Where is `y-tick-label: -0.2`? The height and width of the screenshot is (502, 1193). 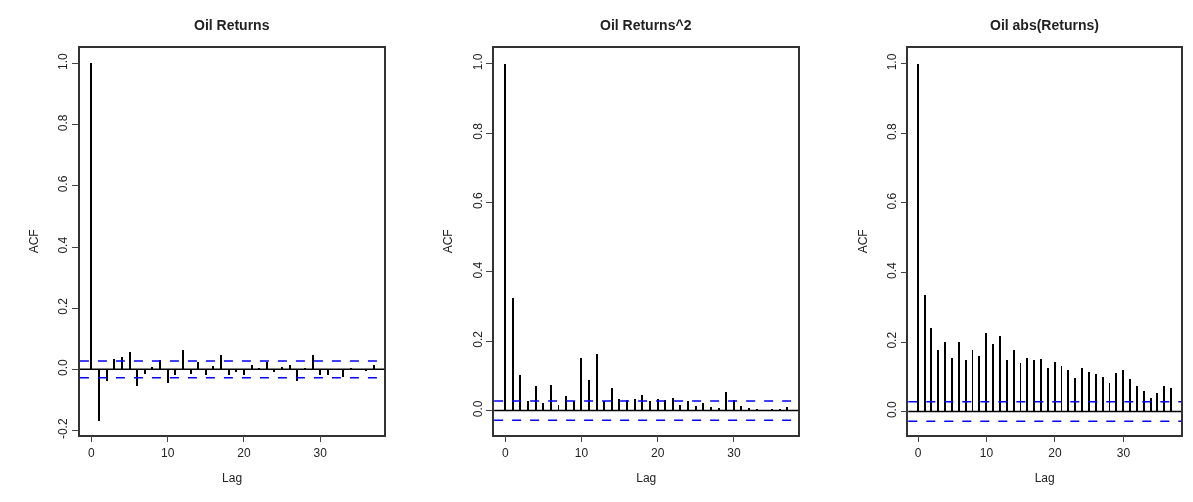
y-tick-label: -0.2 is located at coordinates (63, 429).